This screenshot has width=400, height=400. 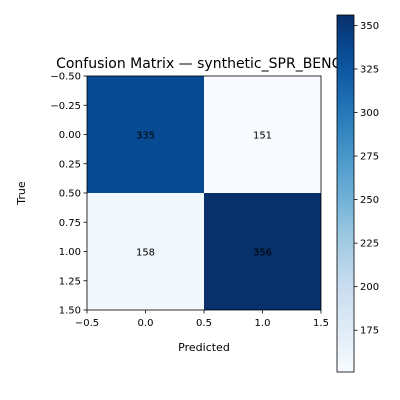 I want to click on cell-value-label: 335, so click(x=145, y=136).